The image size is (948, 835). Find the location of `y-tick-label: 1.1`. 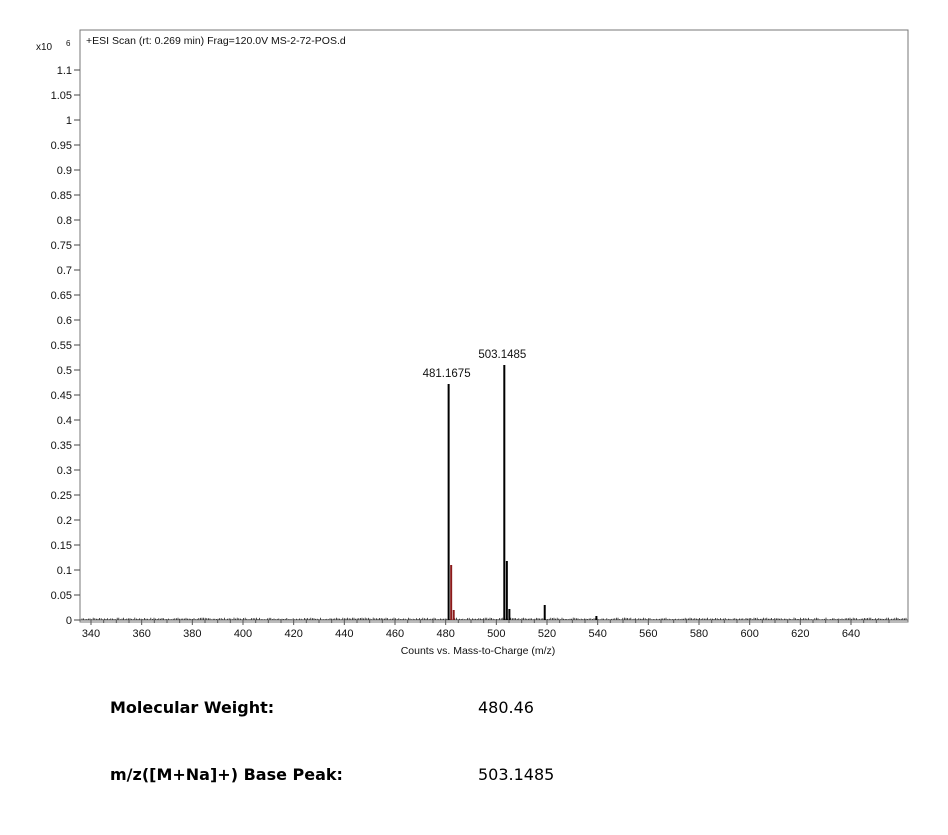

y-tick-label: 1.1 is located at coordinates (64, 71).